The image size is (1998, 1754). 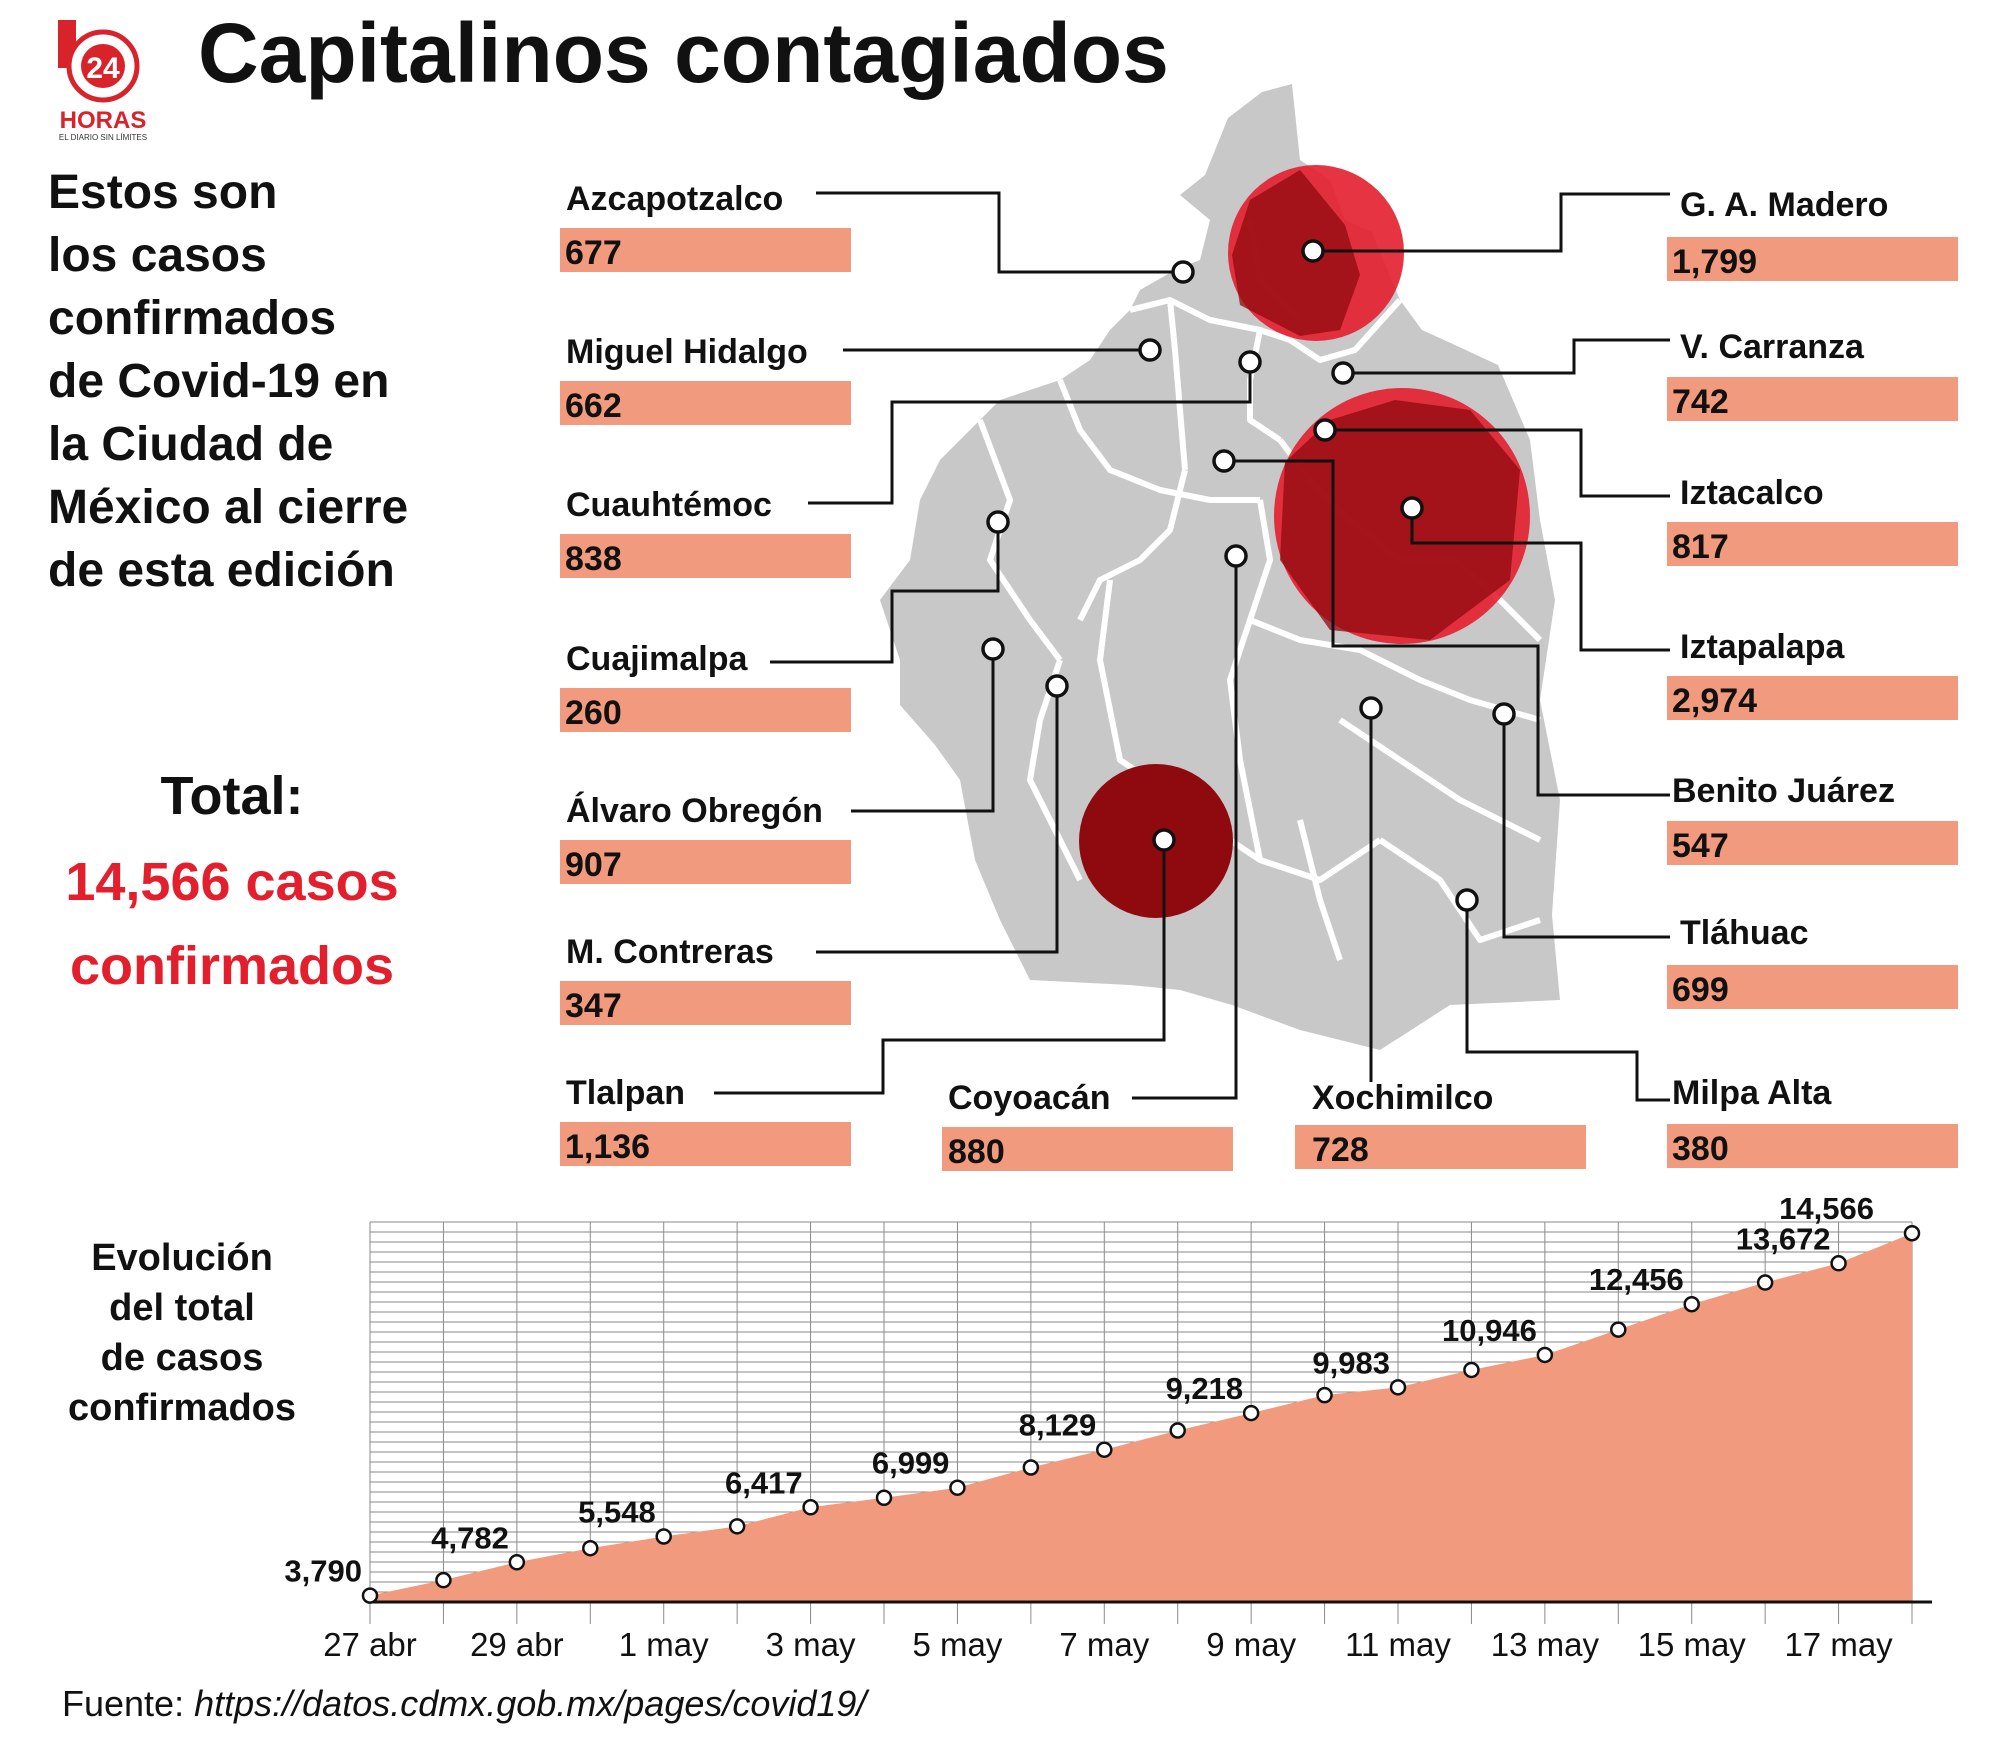 What do you see at coordinates (182, 1333) in the screenshot?
I see `chart-title: Evolución del total de casos confirmados` at bounding box center [182, 1333].